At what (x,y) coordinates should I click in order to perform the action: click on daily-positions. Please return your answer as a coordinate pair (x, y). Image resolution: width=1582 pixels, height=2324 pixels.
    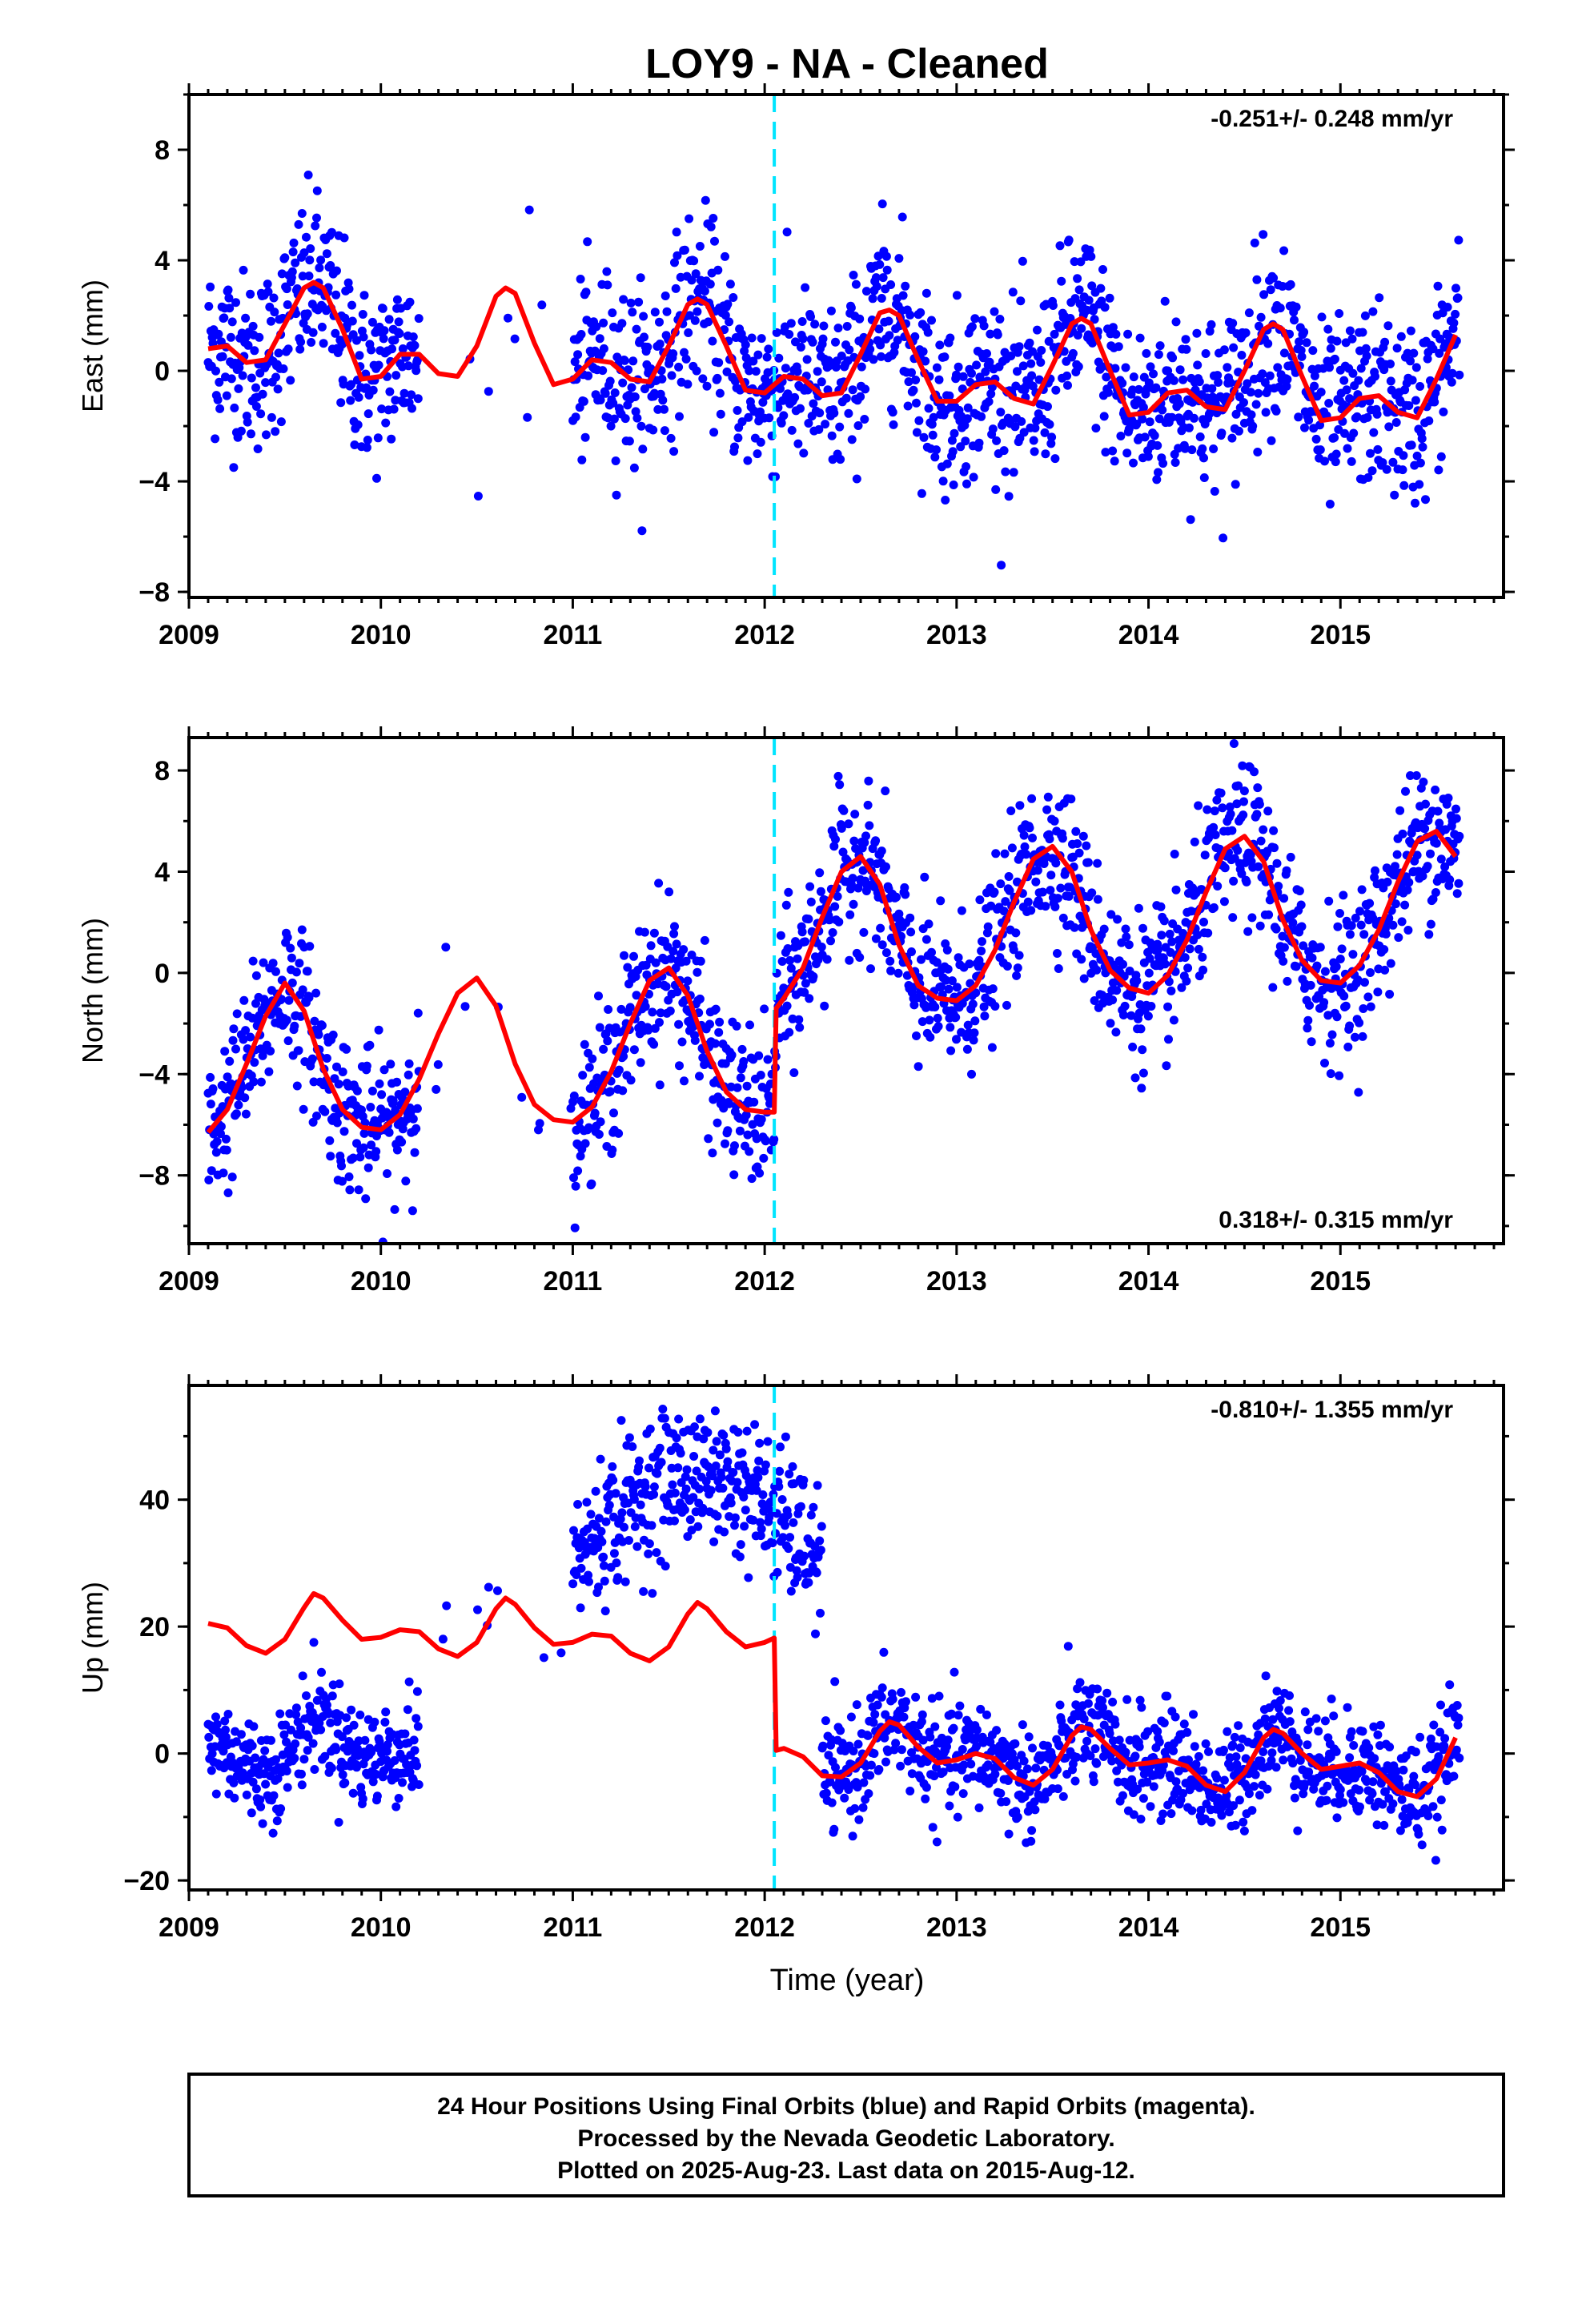
    Looking at the image, I should click on (833, 370).